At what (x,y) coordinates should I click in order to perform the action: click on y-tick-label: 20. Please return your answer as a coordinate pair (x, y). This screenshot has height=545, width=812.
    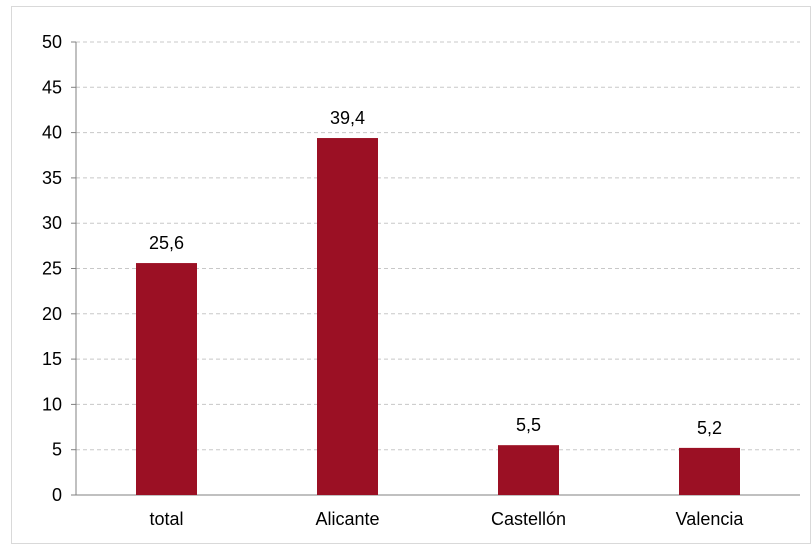
    Looking at the image, I should click on (52, 314).